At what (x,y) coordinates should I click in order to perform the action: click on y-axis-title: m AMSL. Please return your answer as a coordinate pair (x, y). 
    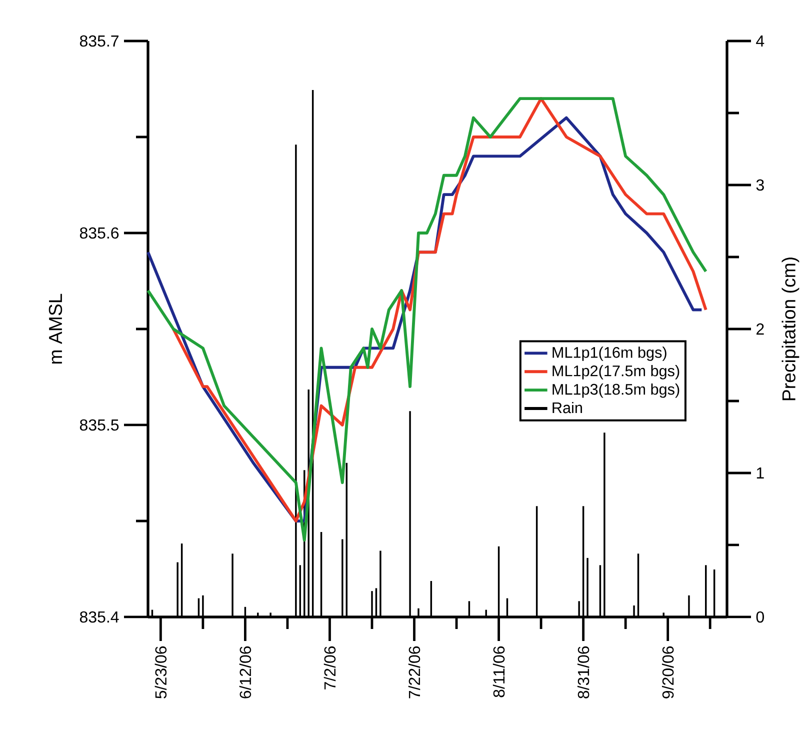
    Looking at the image, I should click on (55, 329).